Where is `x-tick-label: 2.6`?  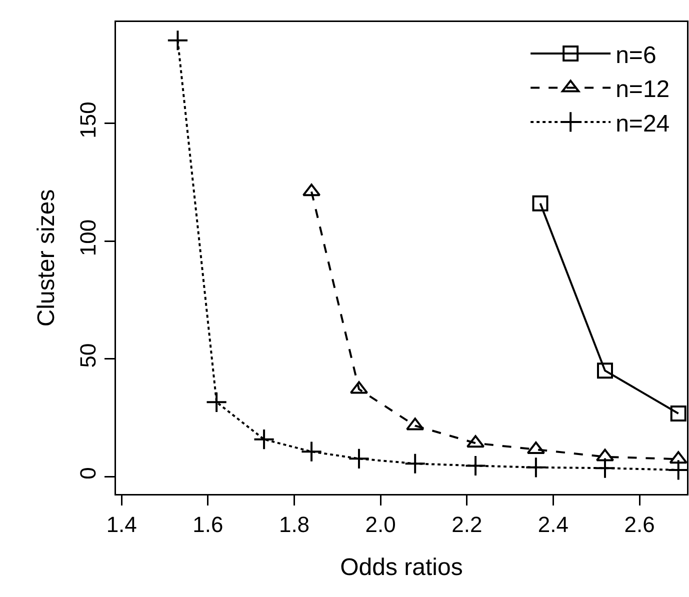
x-tick-label: 2.6 is located at coordinates (639, 524).